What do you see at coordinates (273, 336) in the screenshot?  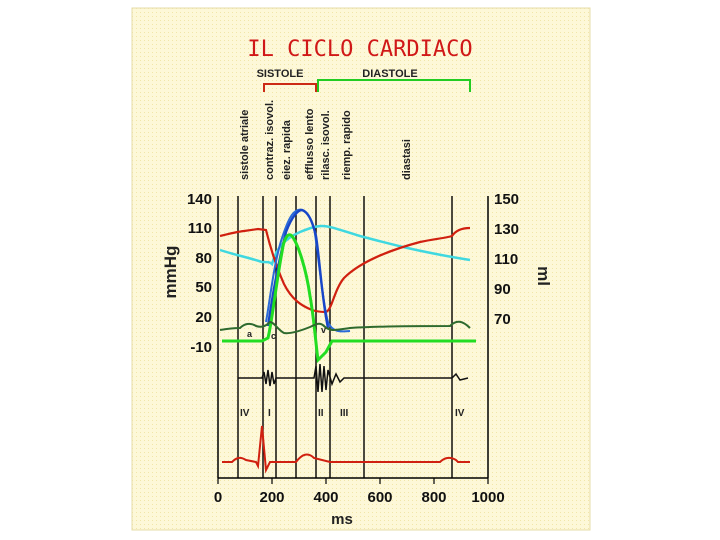 I see `wave-label-c: c` at bounding box center [273, 336].